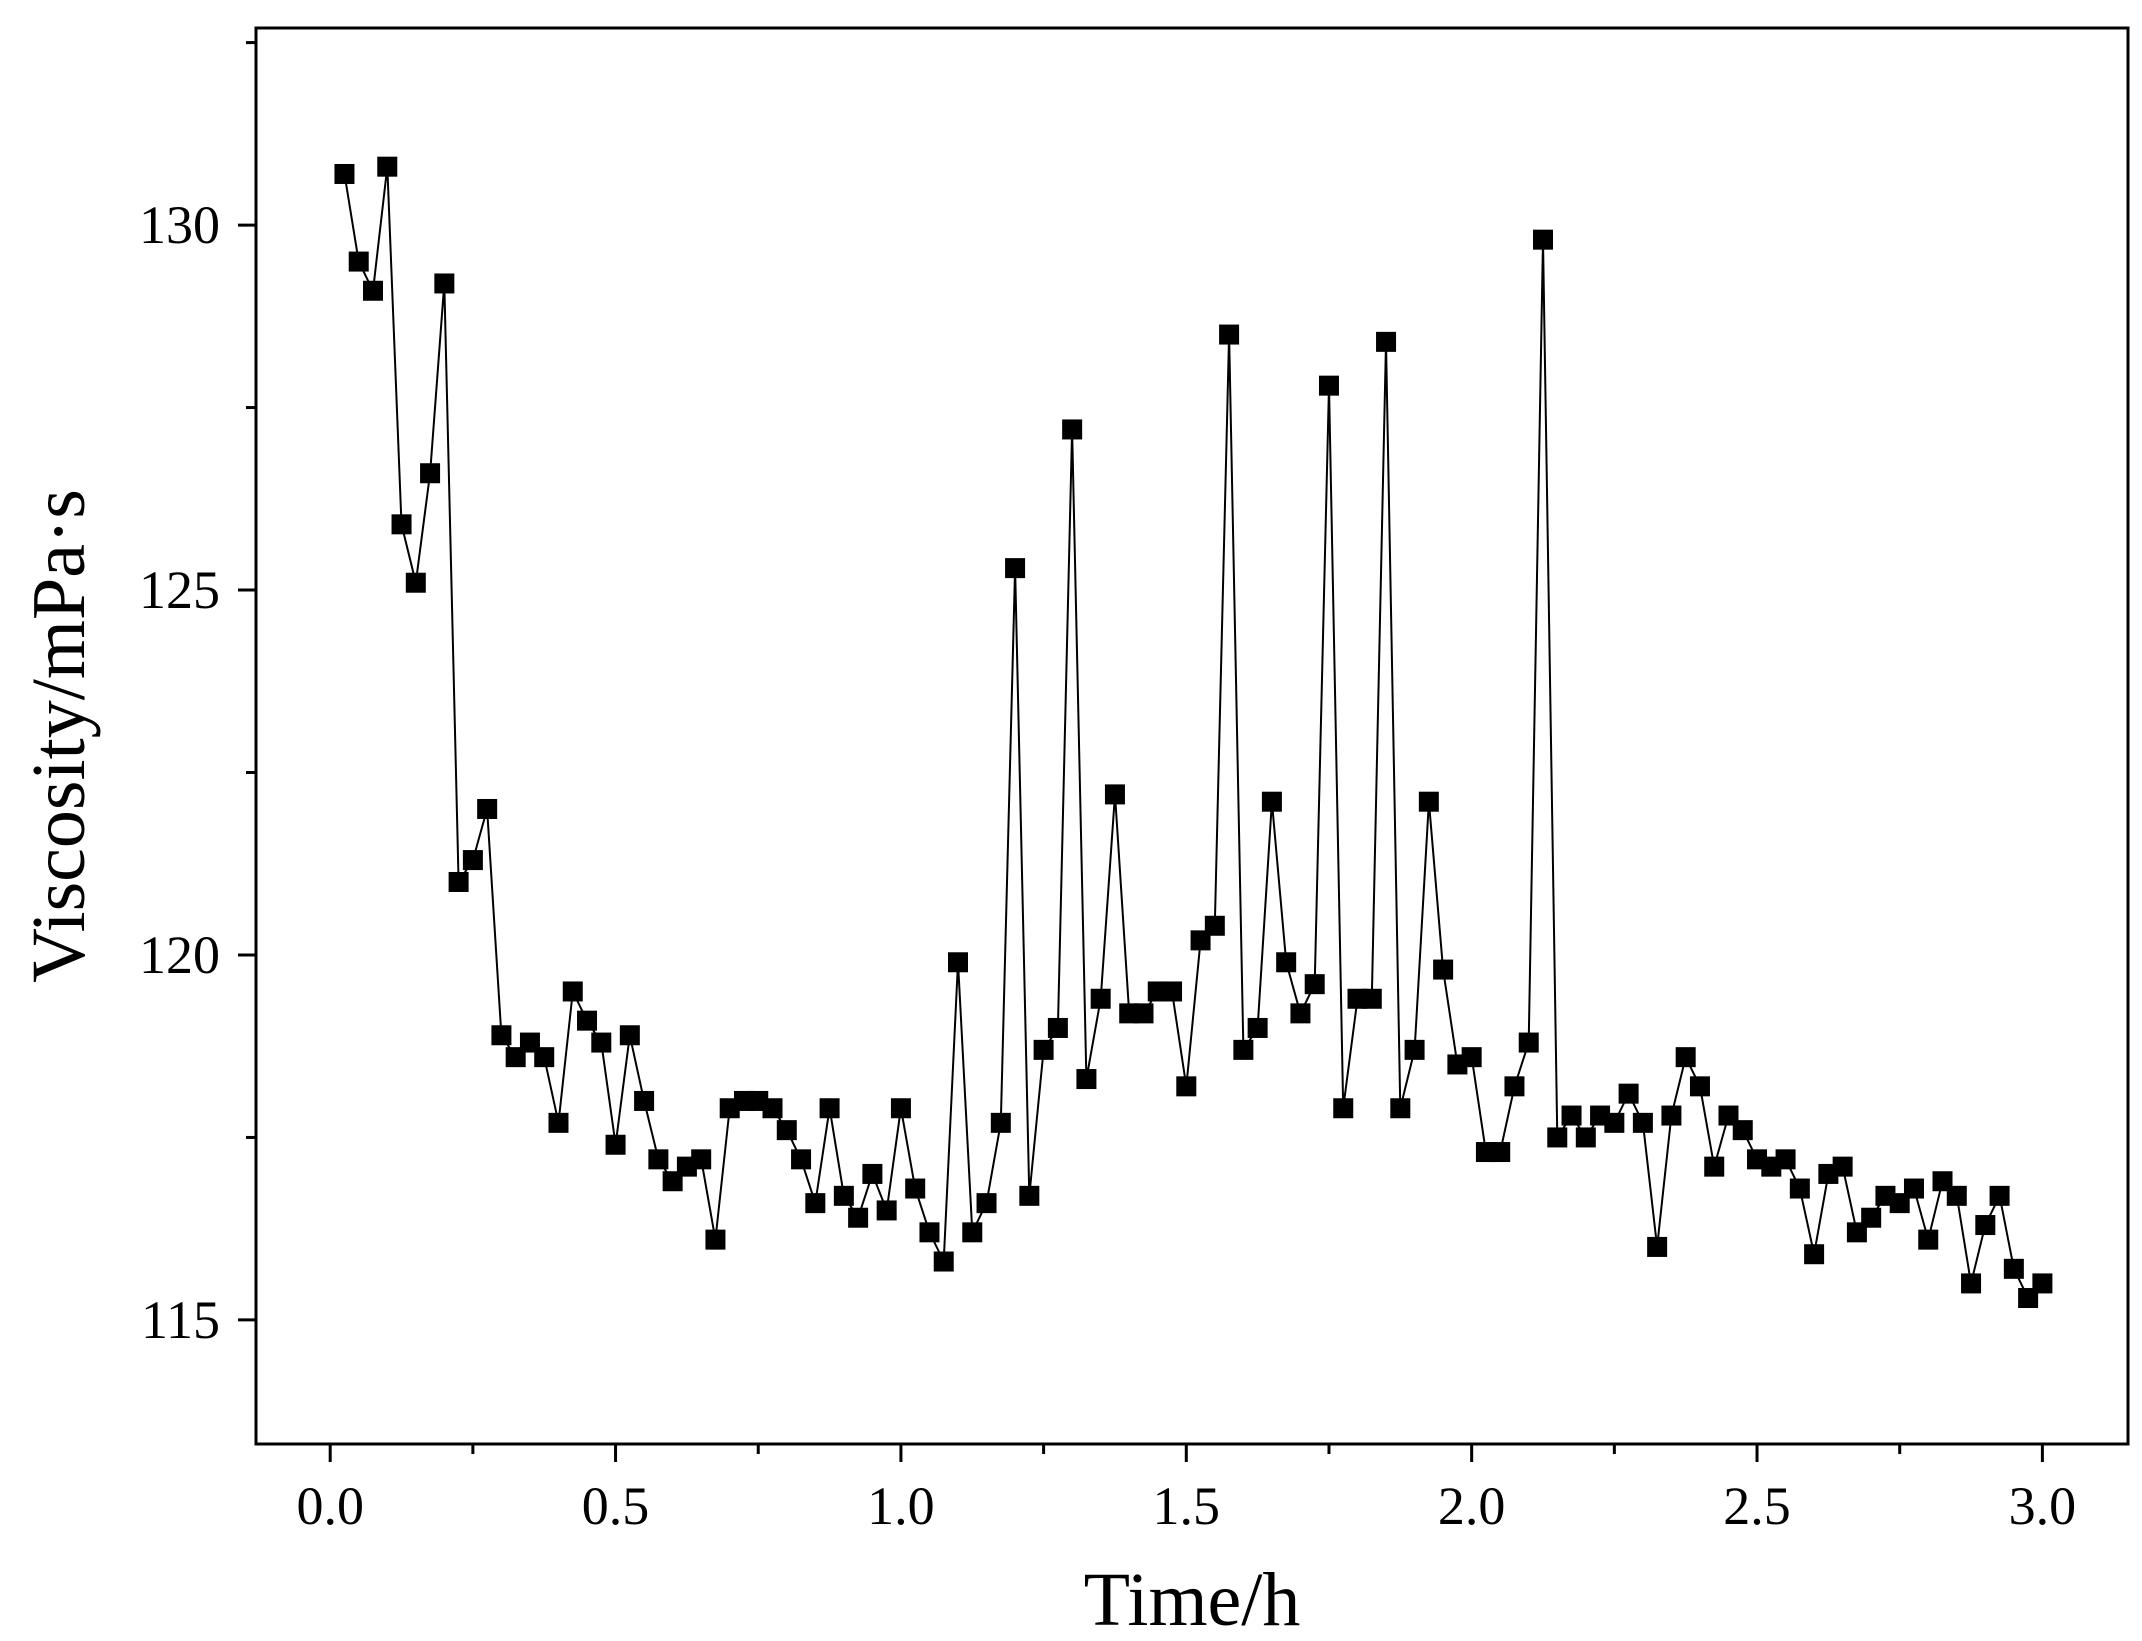 The height and width of the screenshot is (1641, 2142). I want to click on x-tick-label: 0.0, so click(330, 1506).